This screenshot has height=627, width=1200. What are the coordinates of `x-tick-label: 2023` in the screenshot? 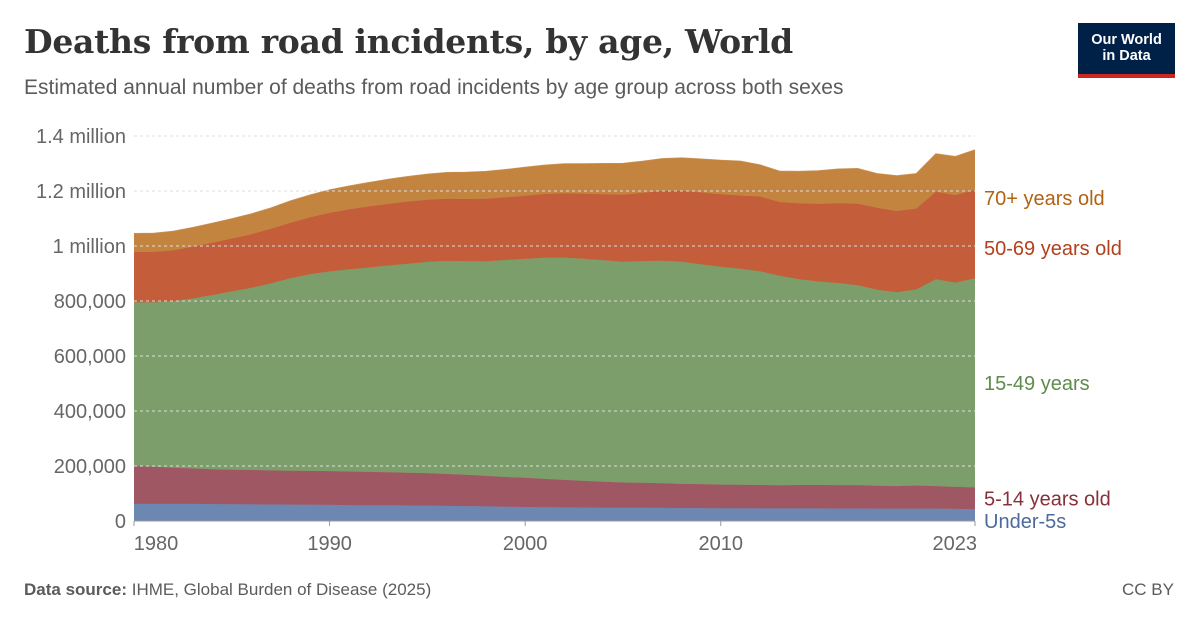 It's located at (955, 544).